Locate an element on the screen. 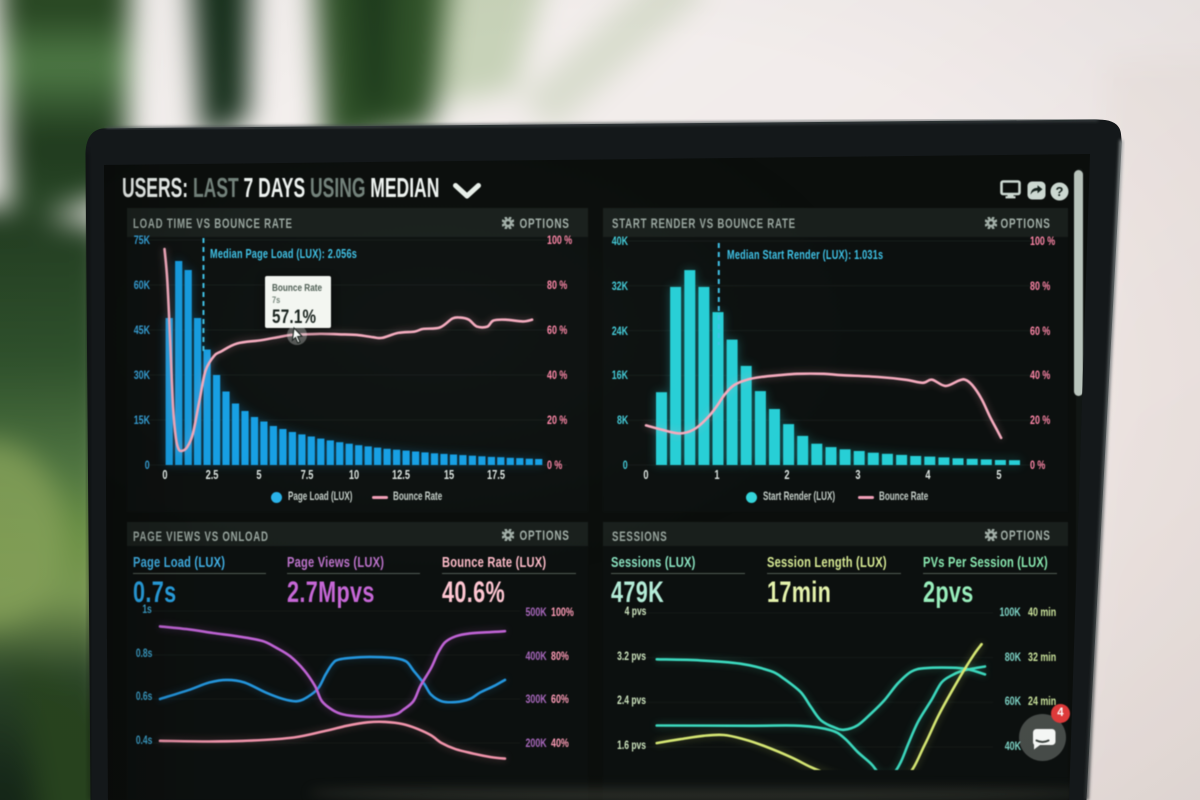 Image resolution: width=1200 pixels, height=800 pixels. axis-label: 60 % is located at coordinates (557, 330).